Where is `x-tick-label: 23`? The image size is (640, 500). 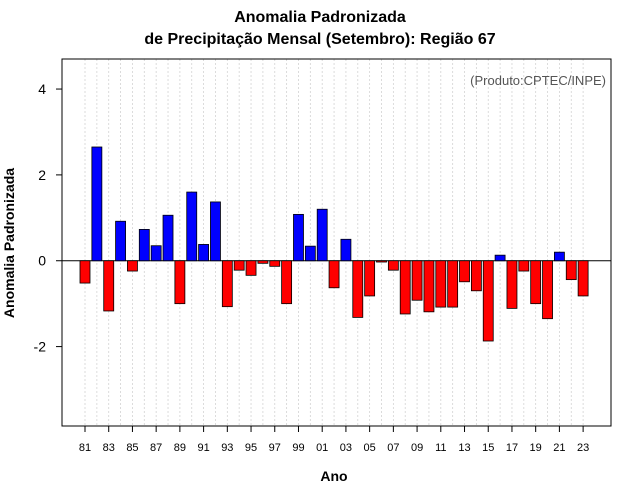 x-tick-label: 23 is located at coordinates (583, 448).